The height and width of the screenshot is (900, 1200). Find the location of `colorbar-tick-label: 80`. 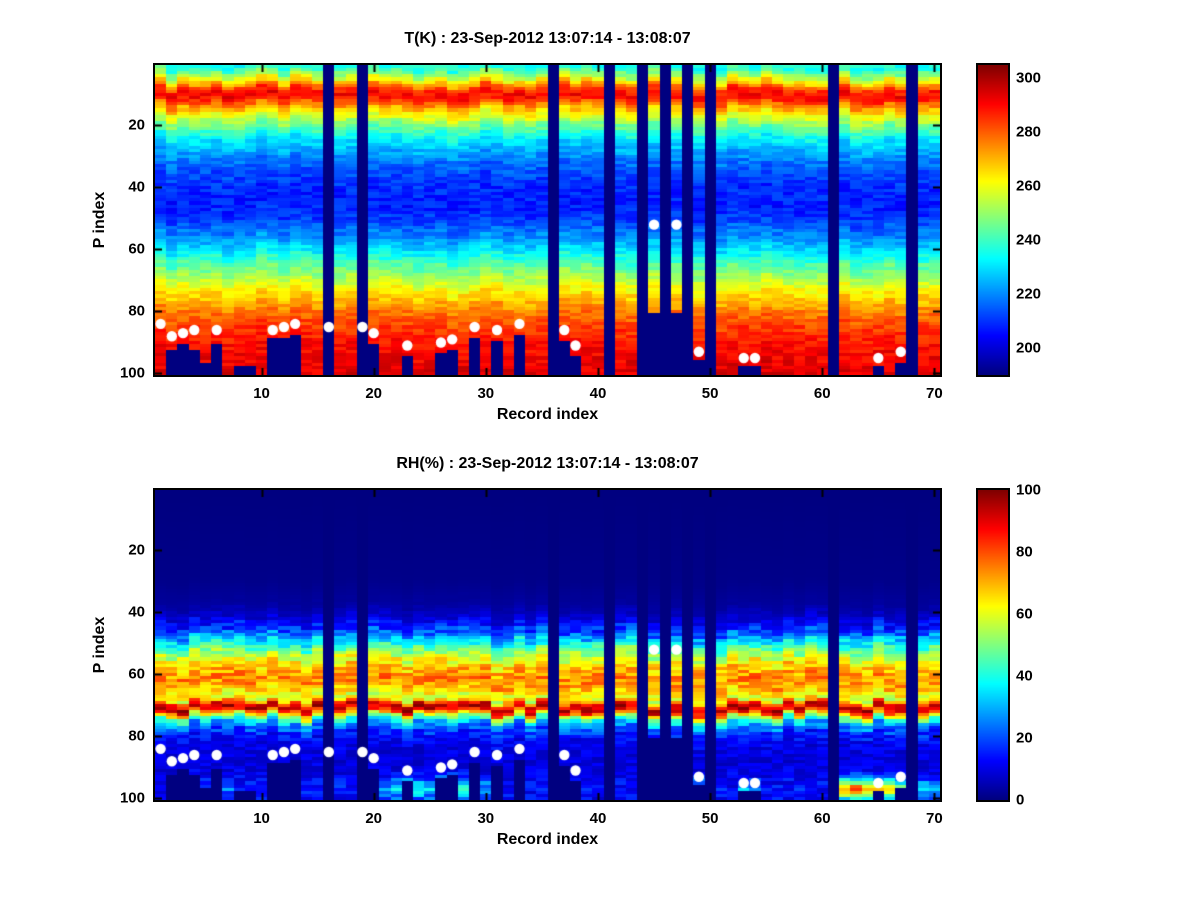

colorbar-tick-label: 80 is located at coordinates (1024, 552).